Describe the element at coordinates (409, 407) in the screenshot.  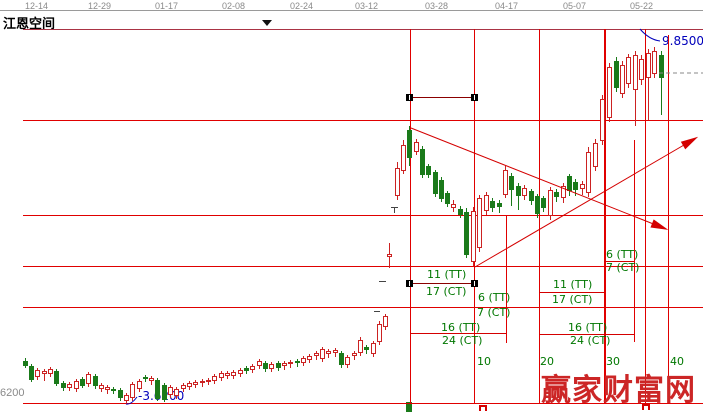
I see `marker-bar` at that location.